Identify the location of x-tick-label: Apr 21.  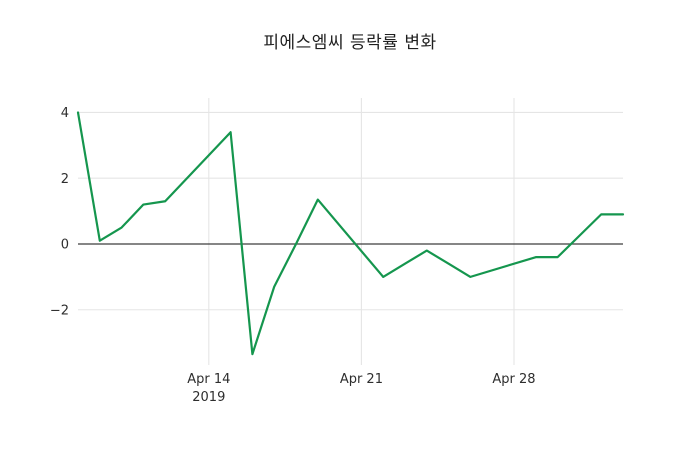
(361, 379).